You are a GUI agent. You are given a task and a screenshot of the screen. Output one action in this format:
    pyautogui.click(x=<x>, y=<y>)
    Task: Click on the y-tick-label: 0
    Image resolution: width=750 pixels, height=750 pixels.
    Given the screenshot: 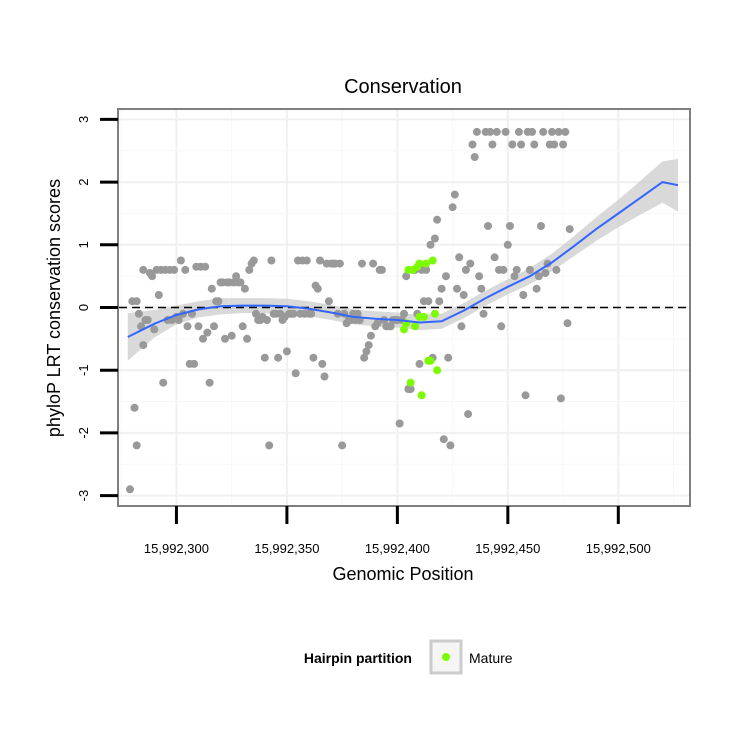 What is the action you would take?
    pyautogui.click(x=83, y=307)
    